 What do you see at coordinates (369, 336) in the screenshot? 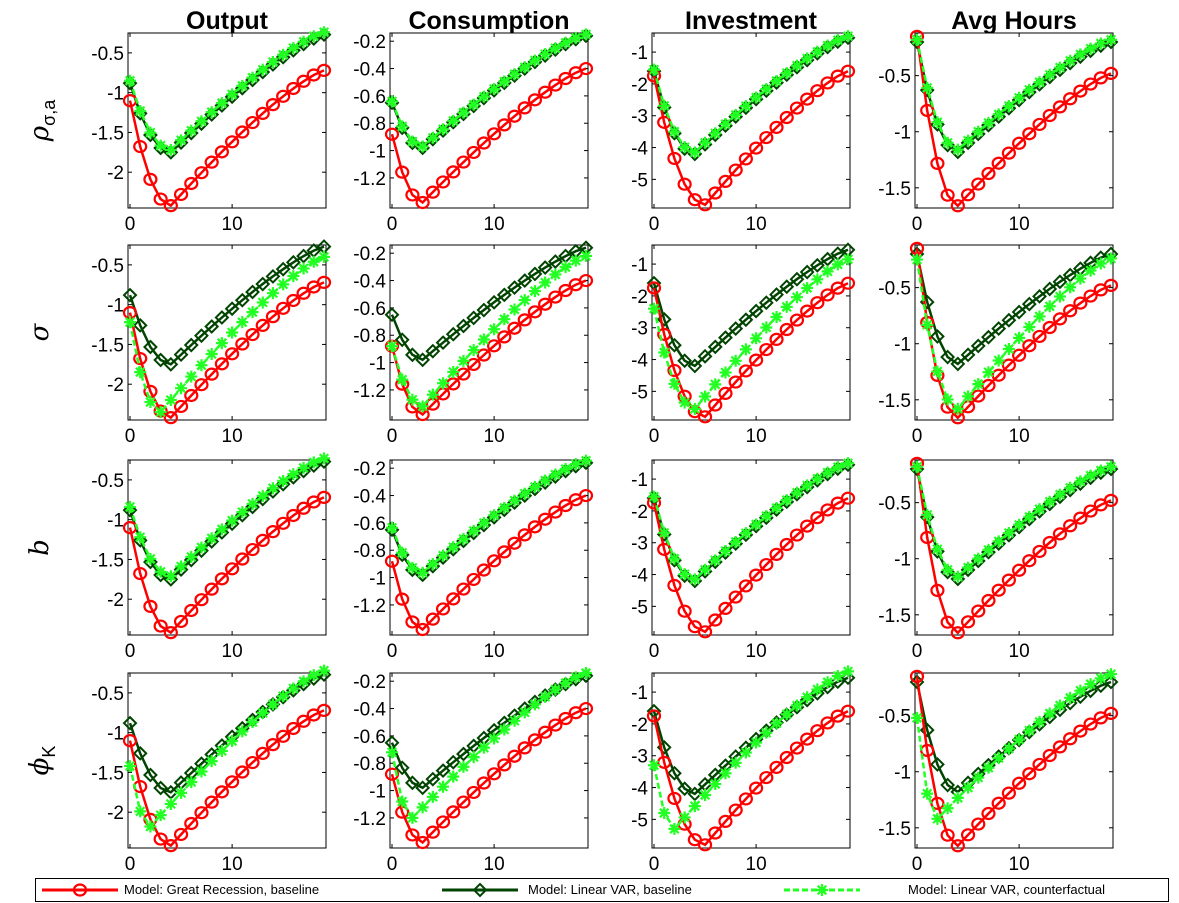
I see `y-tick-label: -0.8` at bounding box center [369, 336].